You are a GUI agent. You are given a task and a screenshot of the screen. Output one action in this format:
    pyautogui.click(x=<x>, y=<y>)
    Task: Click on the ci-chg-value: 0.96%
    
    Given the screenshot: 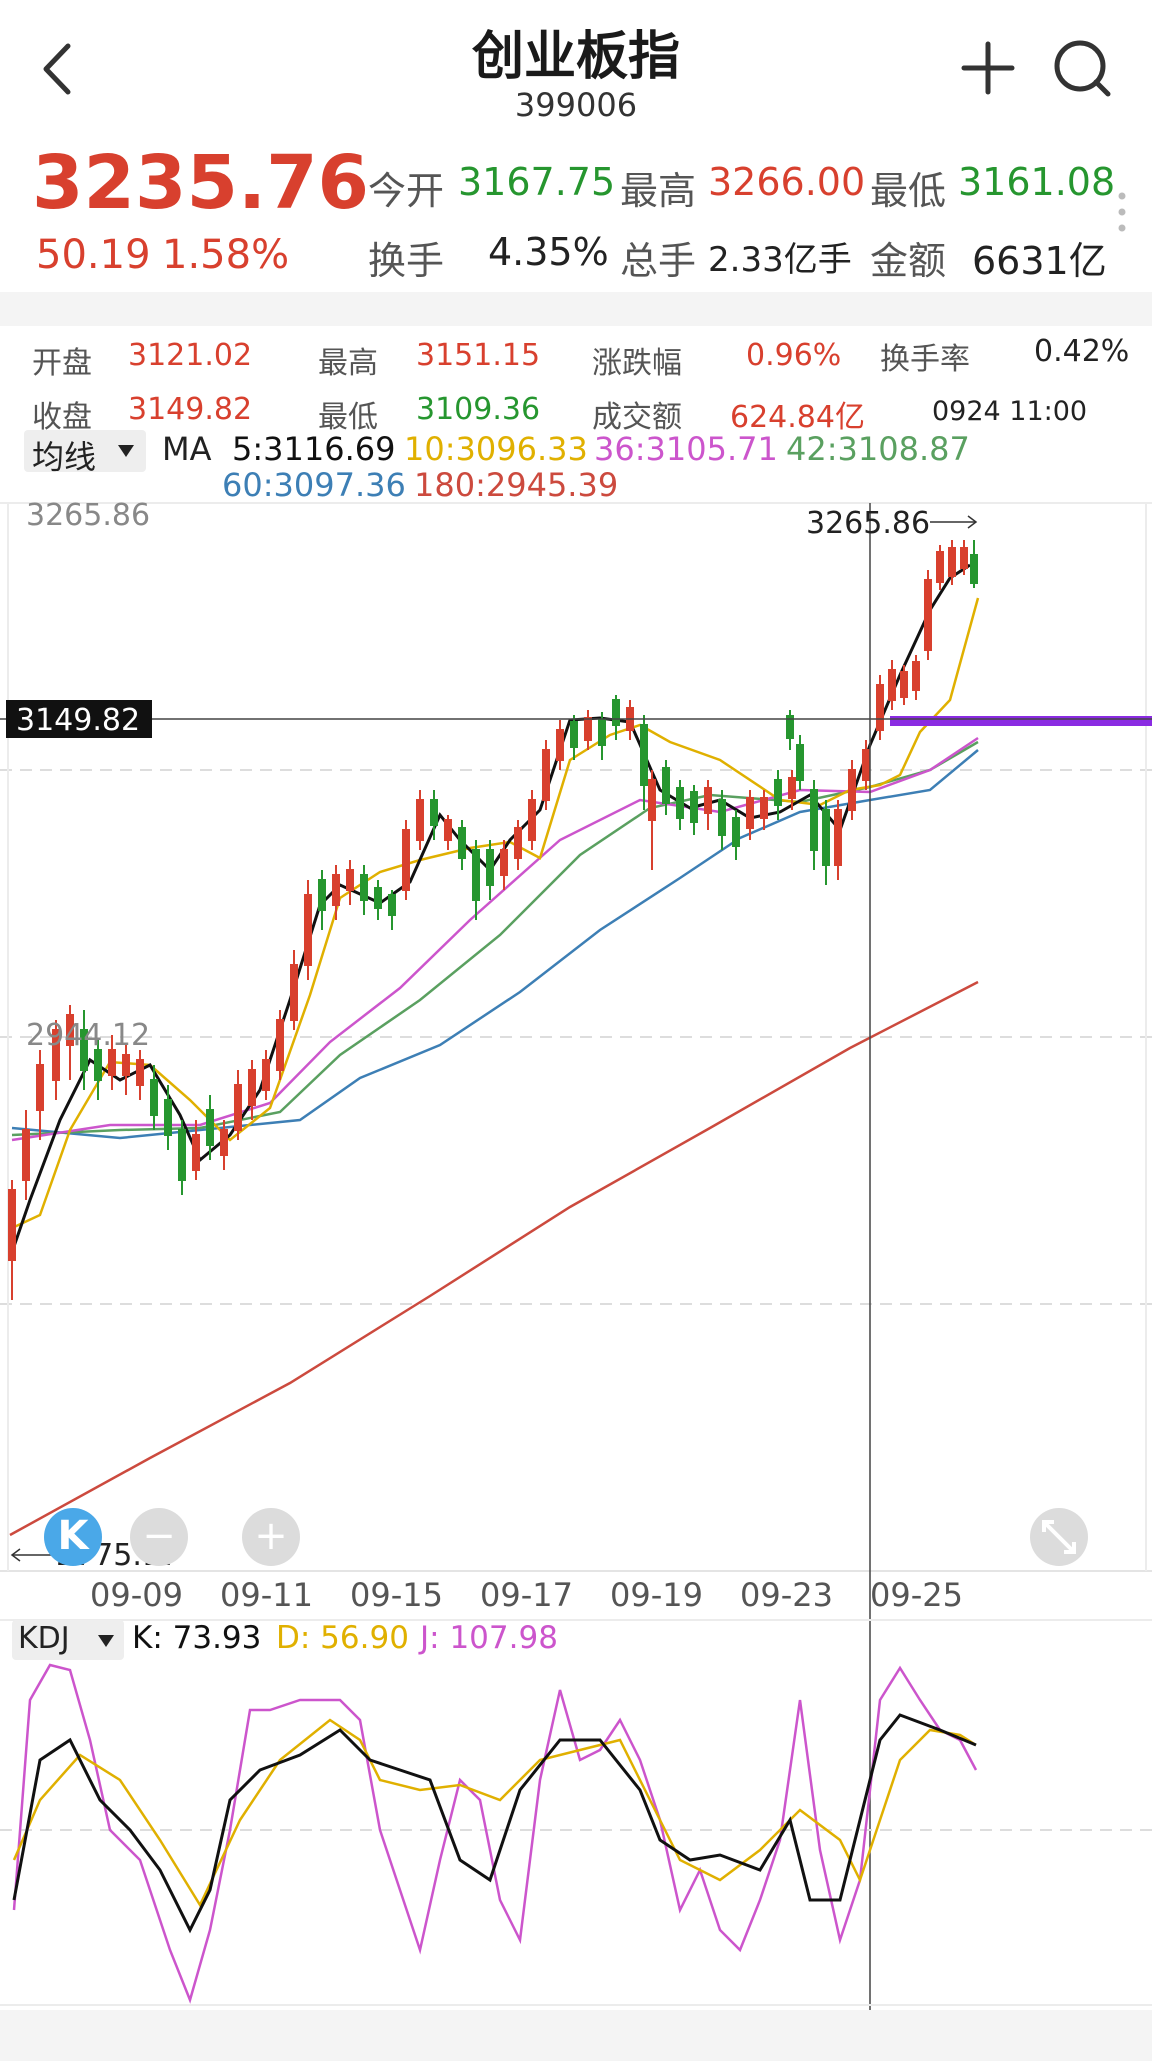 What is the action you would take?
    pyautogui.click(x=794, y=355)
    